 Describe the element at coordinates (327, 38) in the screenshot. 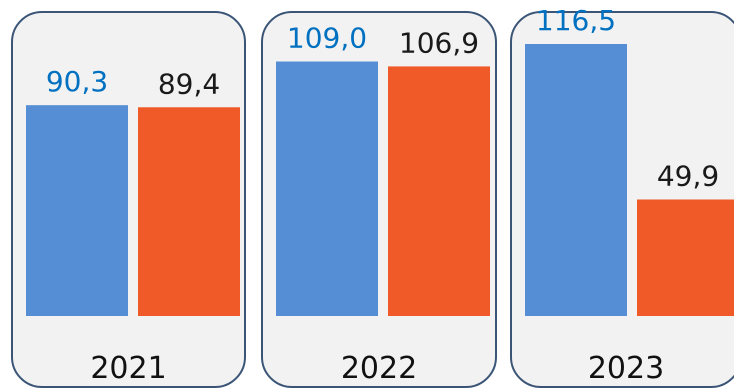

I see `data-label-2022-series-1: 109,0` at that location.